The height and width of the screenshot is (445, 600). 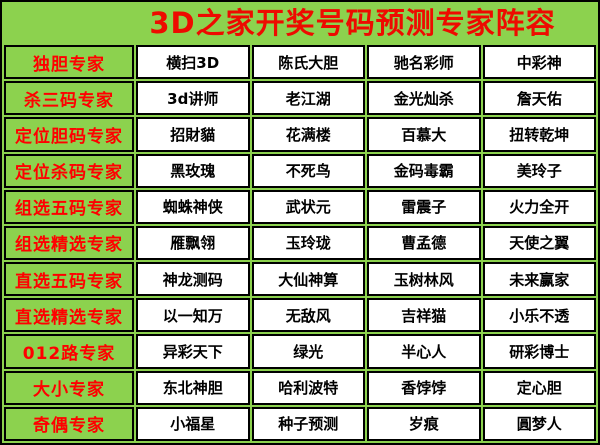 I want to click on category-cell: 定位杀码专家, so click(x=69, y=170).